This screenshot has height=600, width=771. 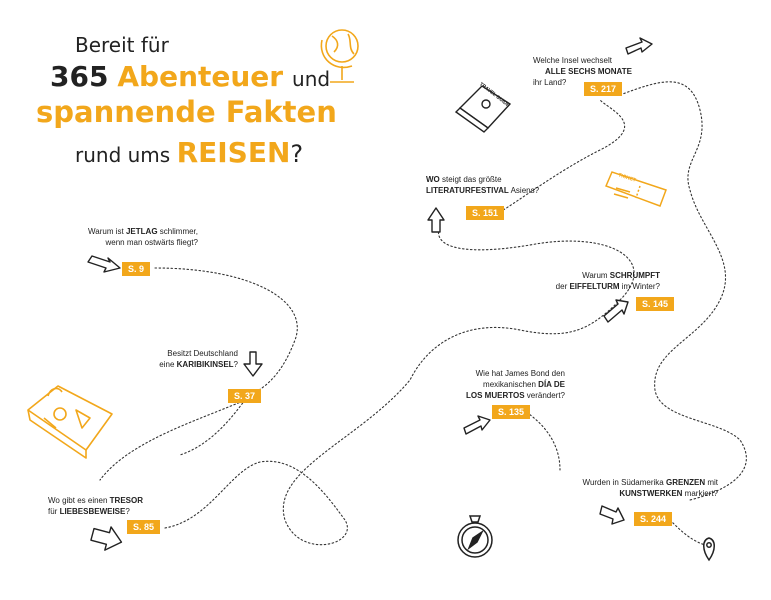 I want to click on headline-line-3: spannende Fakten, so click(x=186, y=112).